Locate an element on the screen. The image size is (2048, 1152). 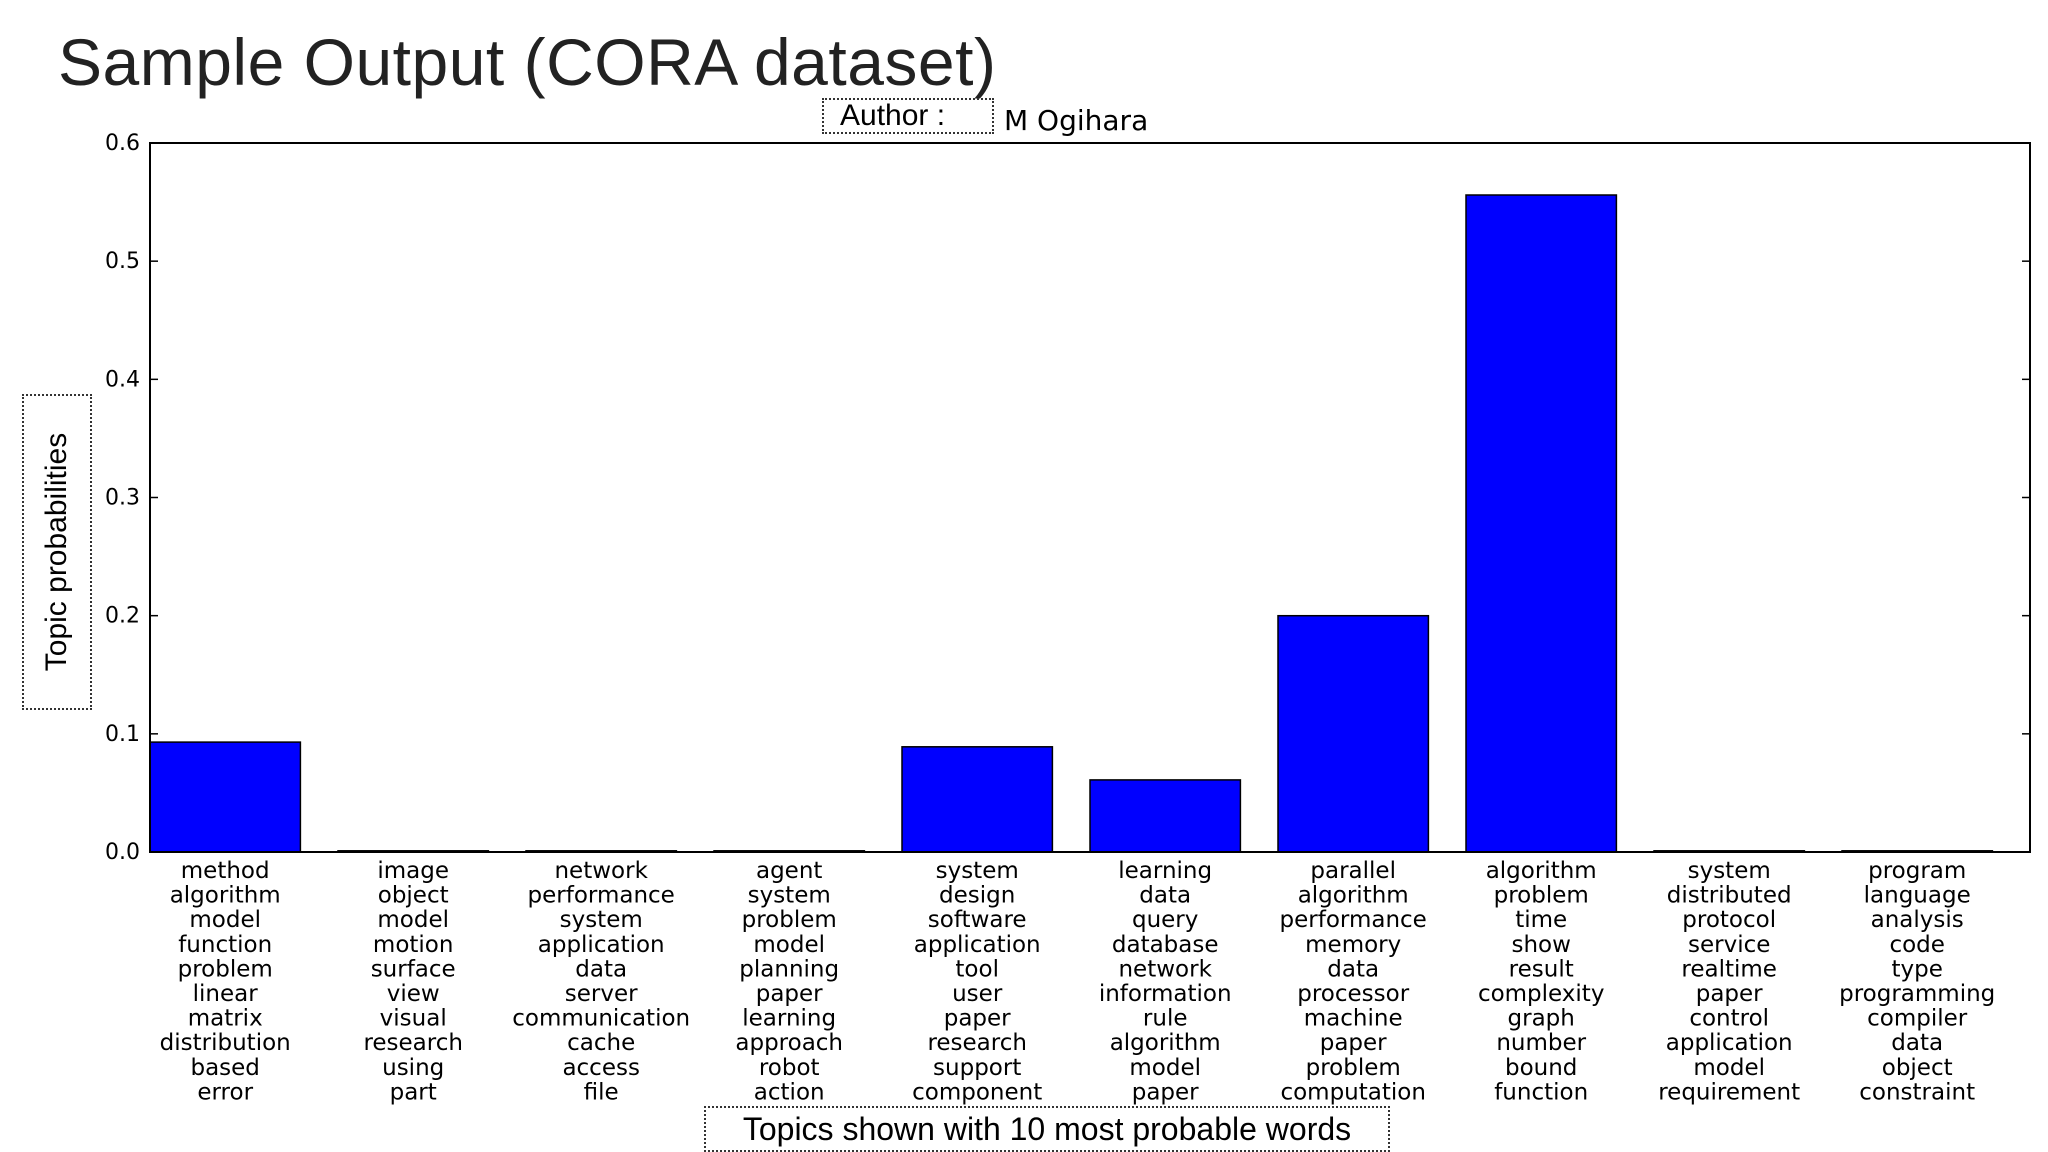
topic-word: based is located at coordinates (224, 1068).